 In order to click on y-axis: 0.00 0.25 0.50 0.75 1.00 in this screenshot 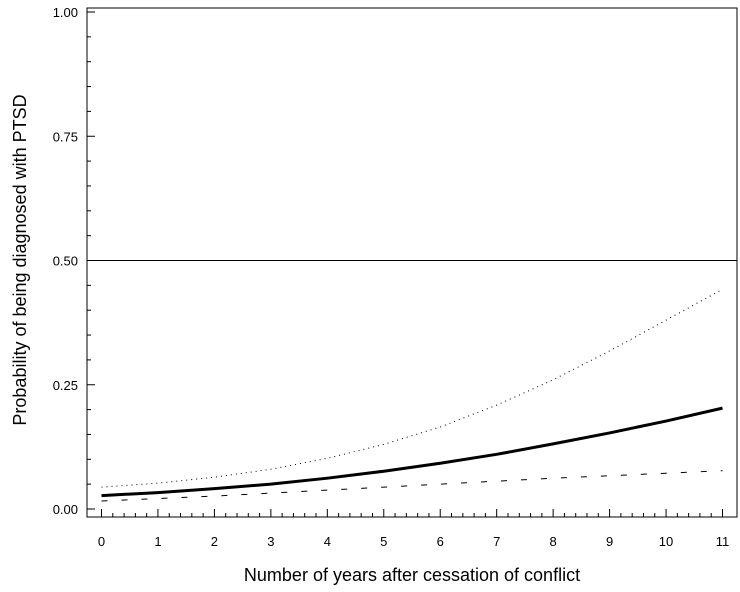, I will do `click(74, 261)`.